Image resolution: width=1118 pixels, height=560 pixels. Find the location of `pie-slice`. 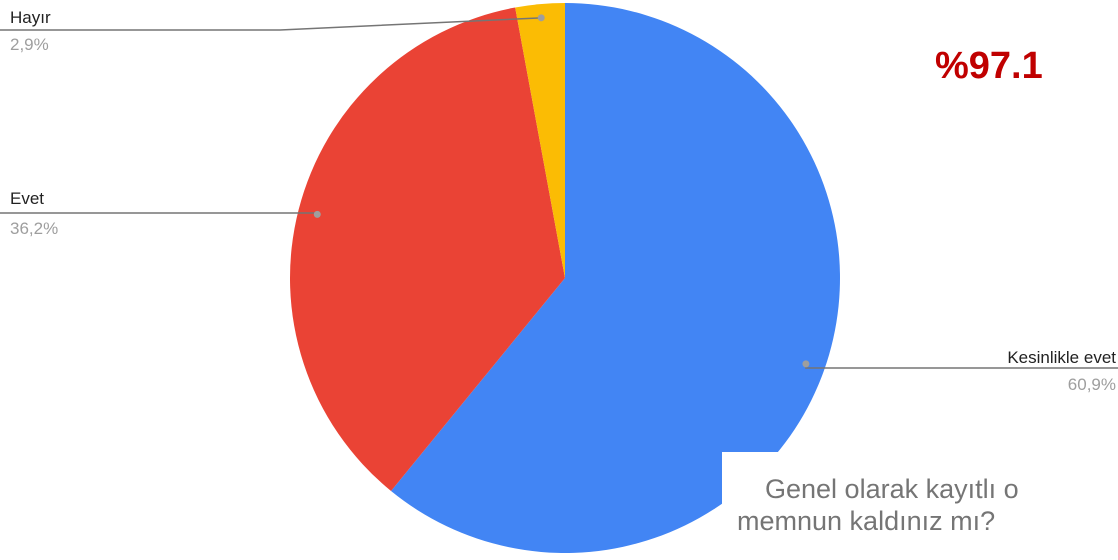

pie-slice is located at coordinates (540, 140).